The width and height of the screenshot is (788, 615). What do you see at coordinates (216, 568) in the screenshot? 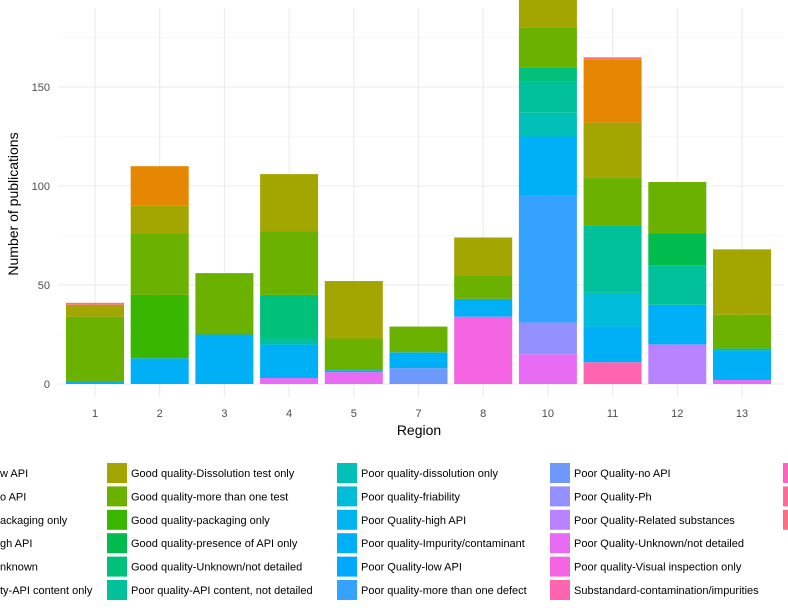
I see `legend-label: Good quality-Unknown/not detailed` at bounding box center [216, 568].